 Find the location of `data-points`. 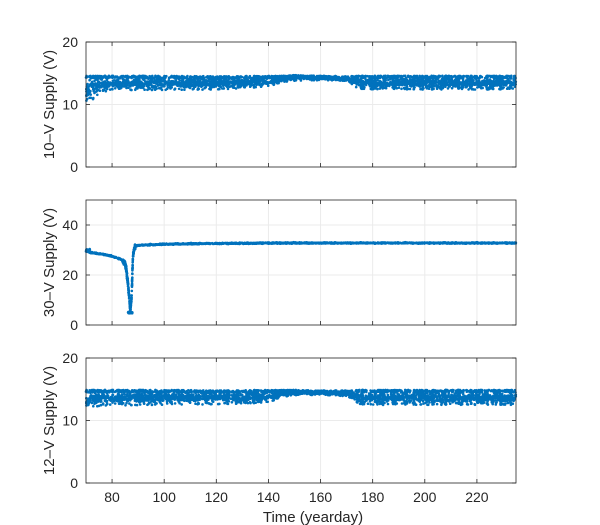

data-points is located at coordinates (301, 87).